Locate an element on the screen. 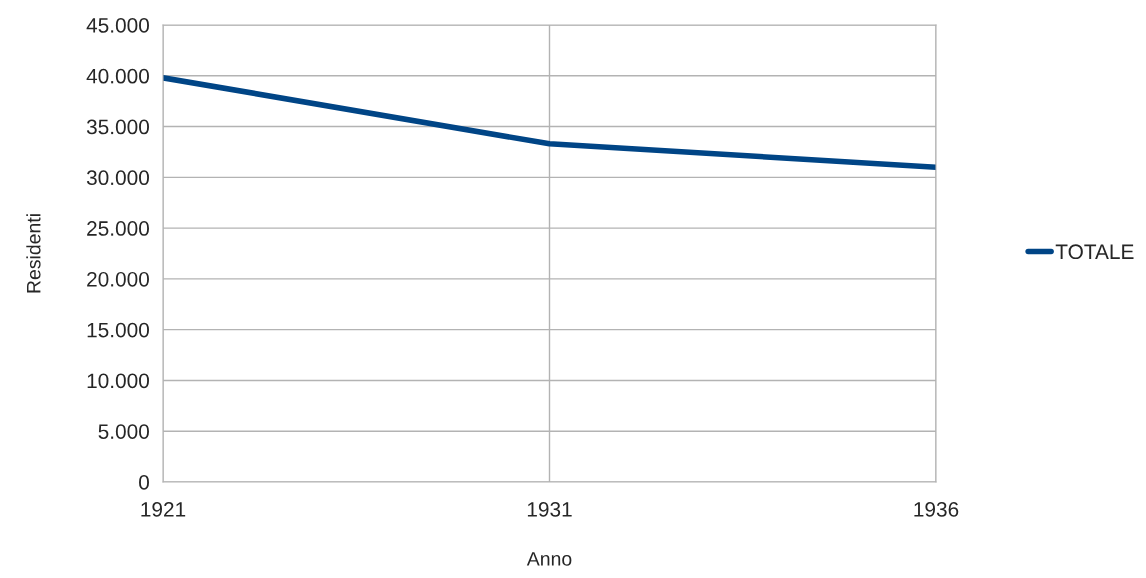 This screenshot has height=578, width=1146. y-tick-label: 40.000 is located at coordinates (117, 76).